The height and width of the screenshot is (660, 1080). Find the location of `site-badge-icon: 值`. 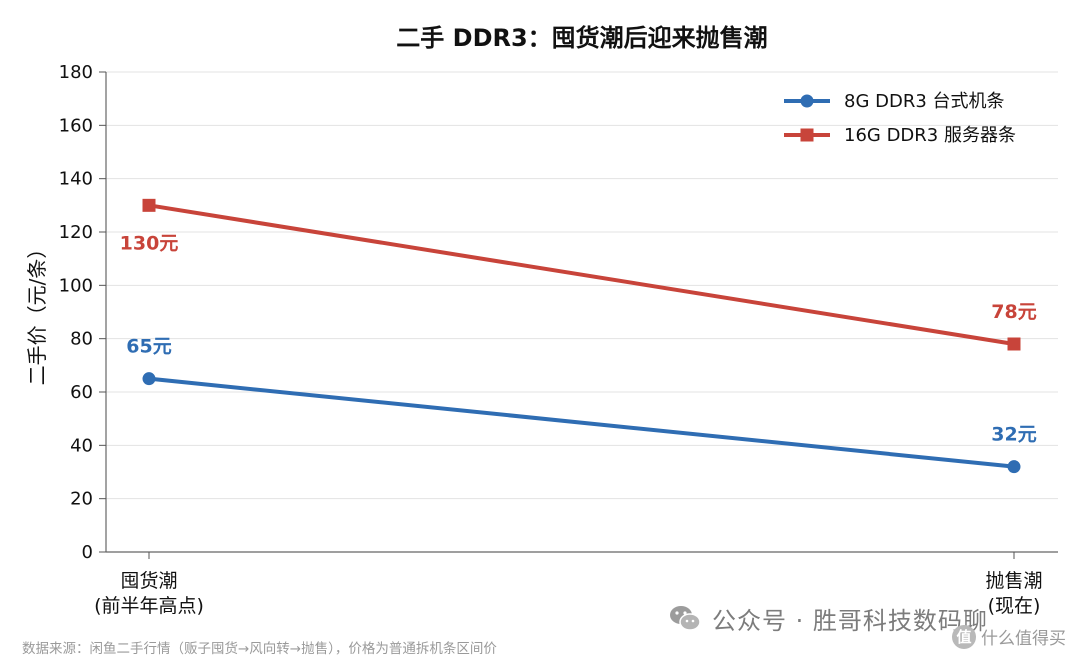

site-badge-icon: 值 is located at coordinates (964, 636).